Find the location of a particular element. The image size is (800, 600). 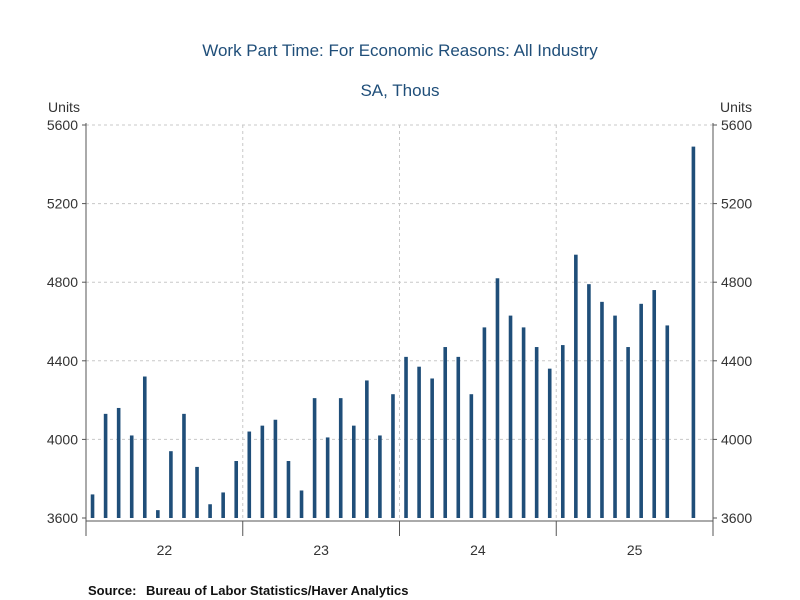

chart-subtitle: SA, Thous is located at coordinates (399, 90).